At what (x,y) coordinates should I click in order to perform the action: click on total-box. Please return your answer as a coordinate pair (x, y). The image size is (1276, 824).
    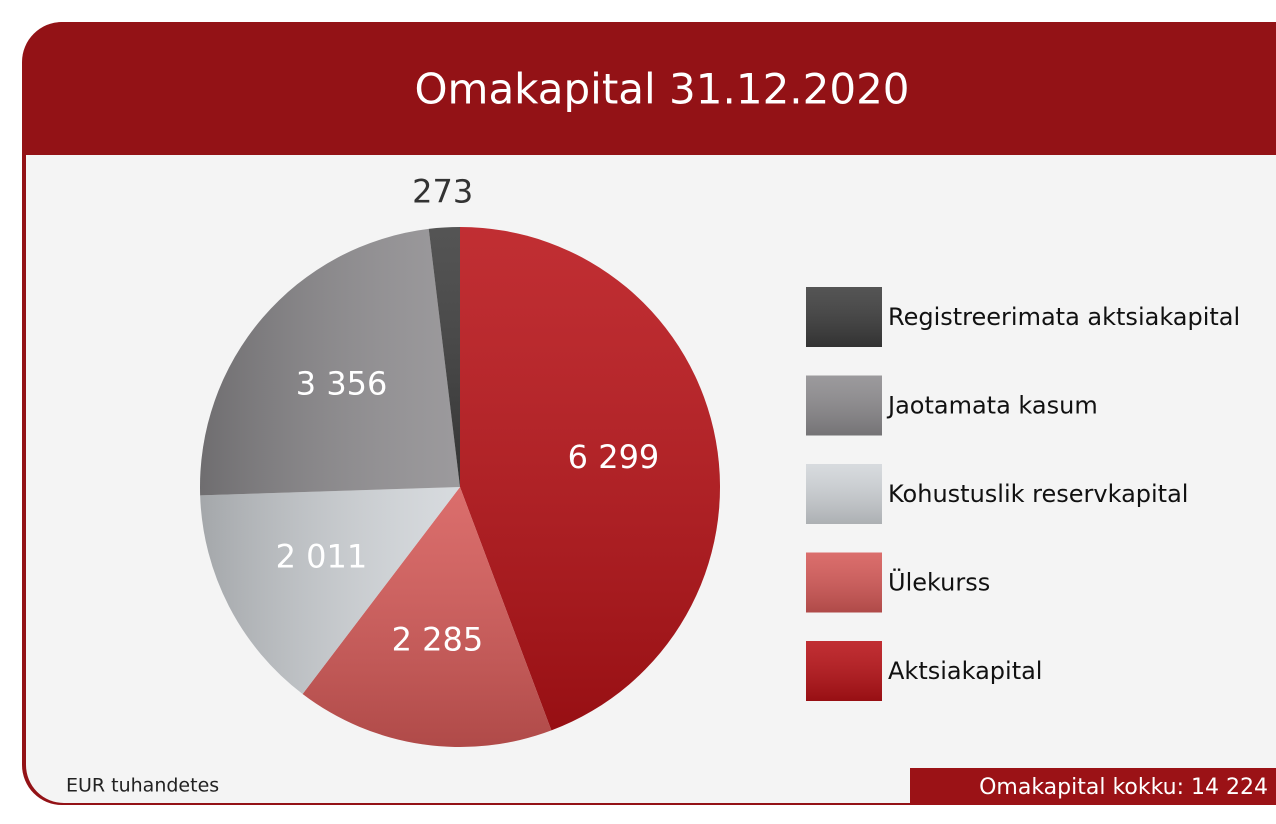
    Looking at the image, I should click on (1093, 786).